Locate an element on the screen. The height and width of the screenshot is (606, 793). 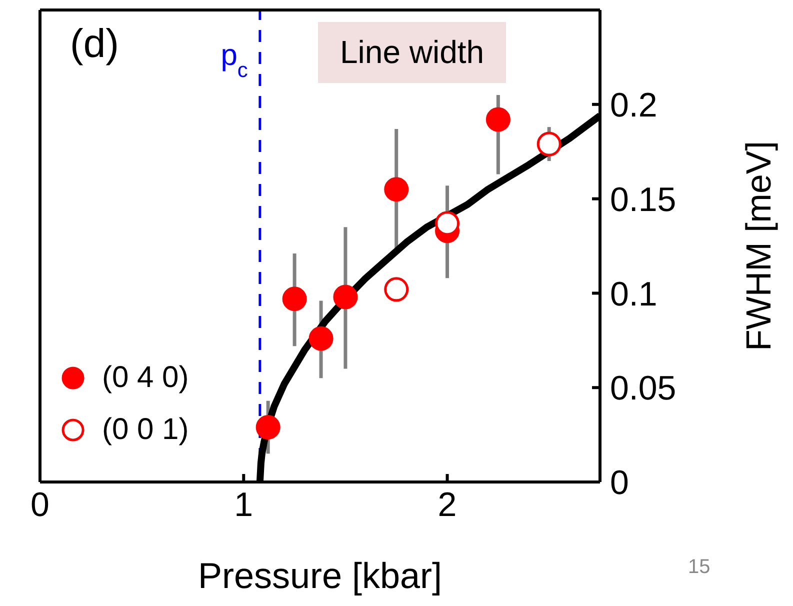
x-tick-label: 1 is located at coordinates (244, 505).